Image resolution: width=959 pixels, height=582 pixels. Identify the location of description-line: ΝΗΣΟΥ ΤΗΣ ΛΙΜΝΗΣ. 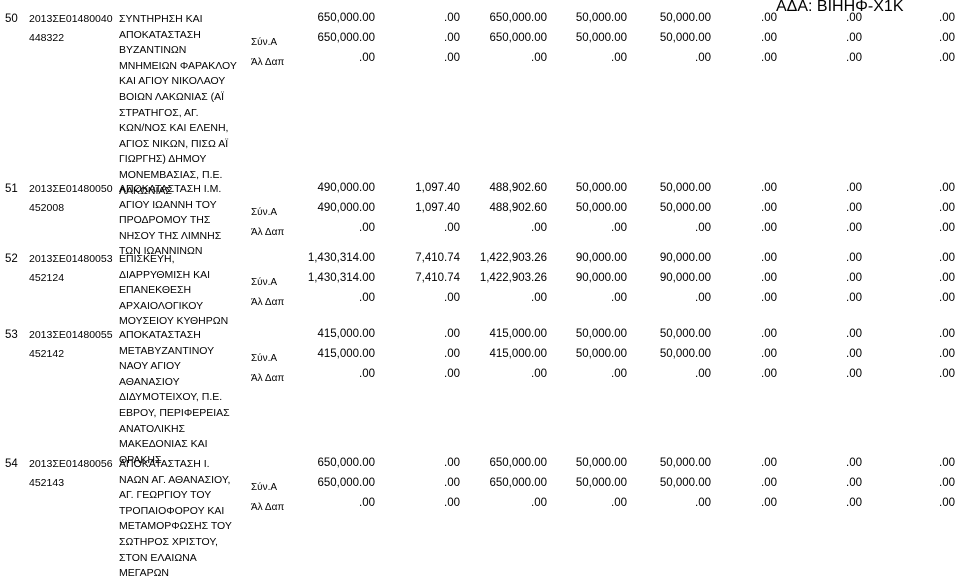
(170, 235).